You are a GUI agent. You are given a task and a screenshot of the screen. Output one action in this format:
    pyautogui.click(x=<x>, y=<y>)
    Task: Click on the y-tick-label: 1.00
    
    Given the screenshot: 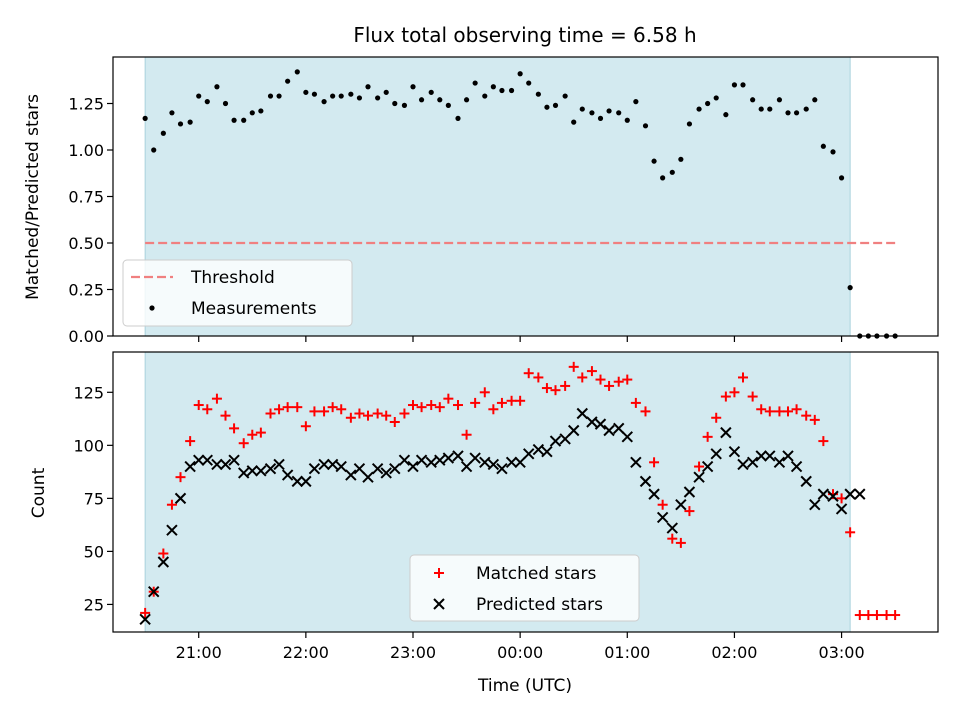 What is the action you would take?
    pyautogui.click(x=86, y=150)
    